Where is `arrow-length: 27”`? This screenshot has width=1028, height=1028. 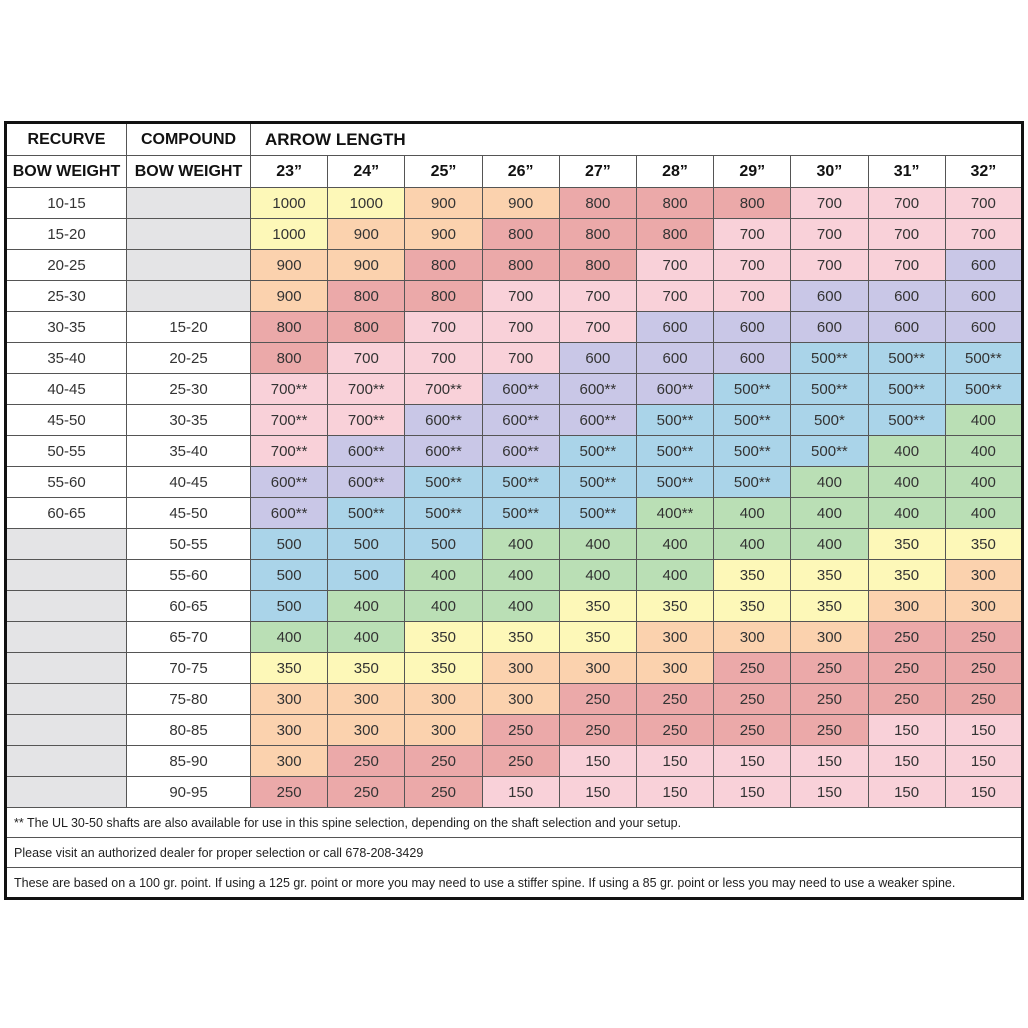
arrow-length: 27” is located at coordinates (597, 171).